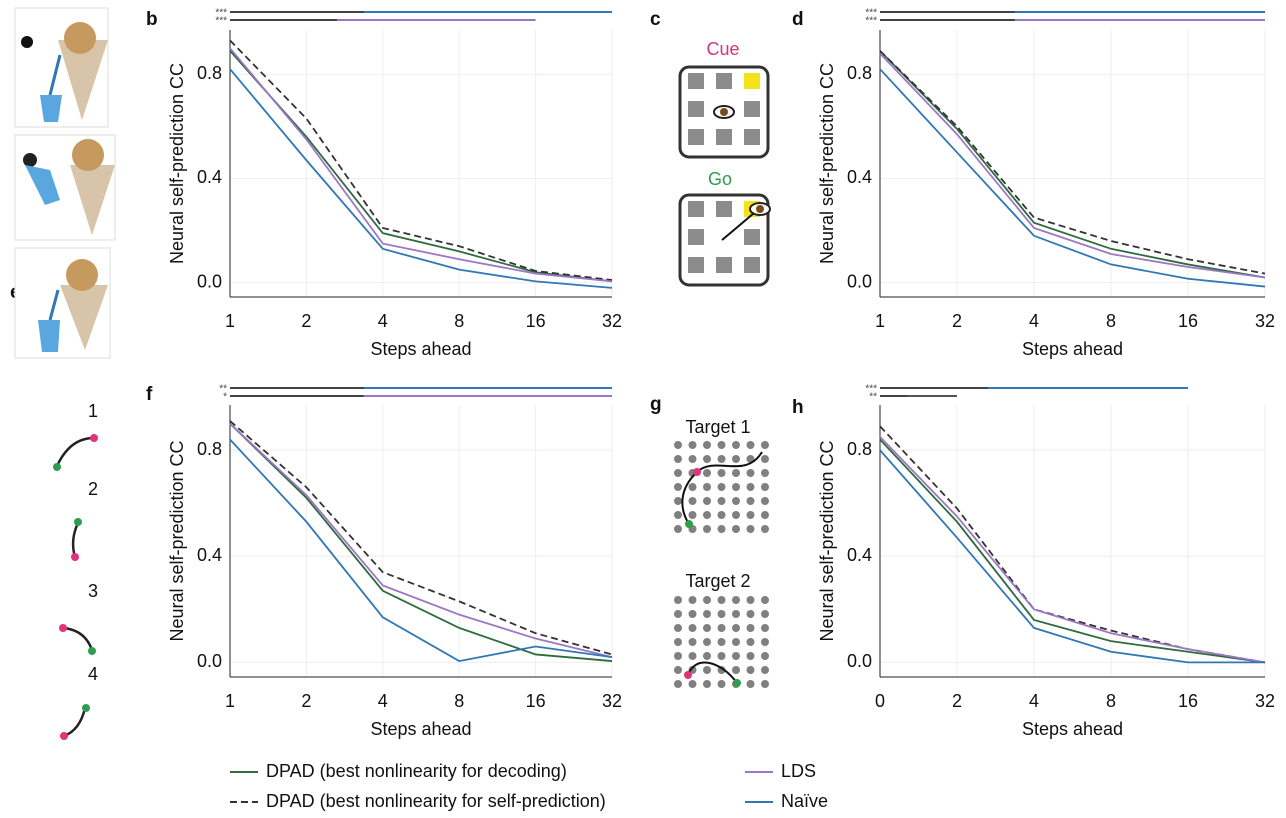 This screenshot has height=818, width=1286. Describe the element at coordinates (93, 591) in the screenshot. I see `movement-label: 3` at that location.